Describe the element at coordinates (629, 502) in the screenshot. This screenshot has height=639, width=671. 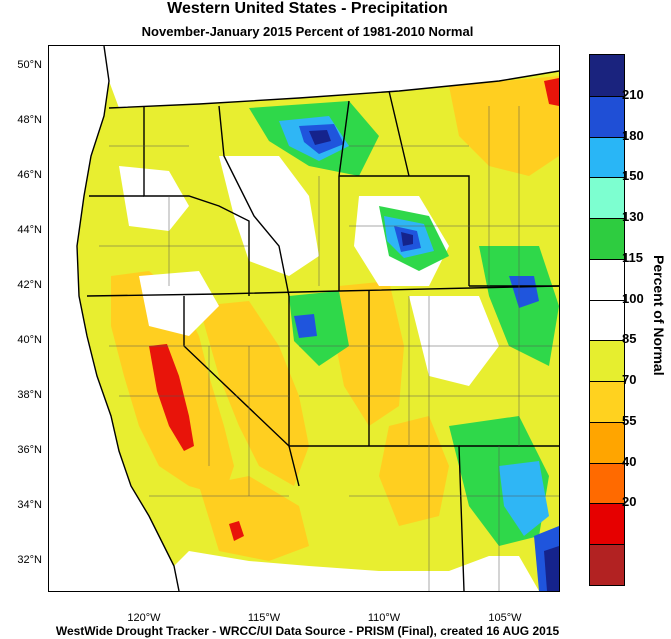
I see `colorbar-label: 20` at that location.